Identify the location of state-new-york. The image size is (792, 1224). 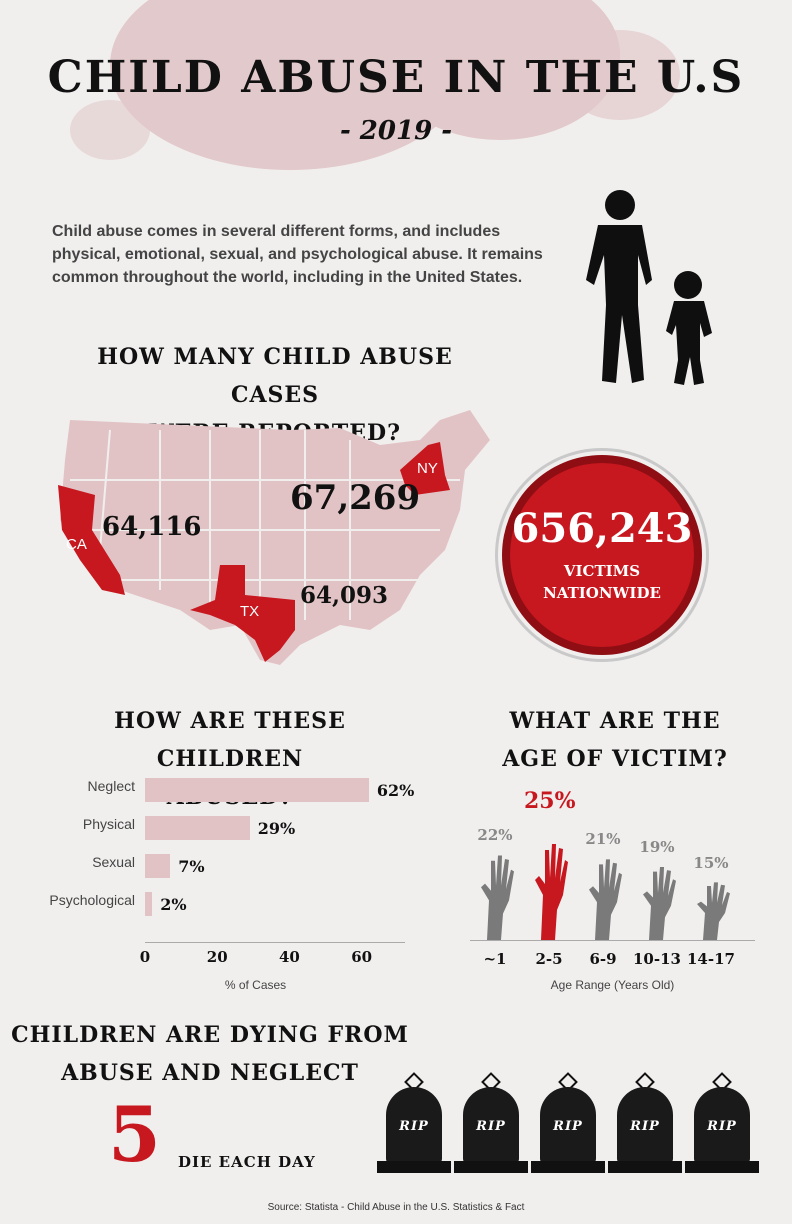
(425, 468).